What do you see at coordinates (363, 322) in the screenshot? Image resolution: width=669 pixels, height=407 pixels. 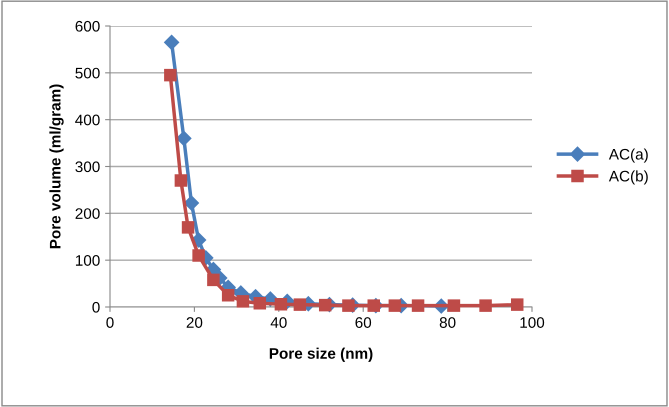 I see `x-tick-label: 60` at bounding box center [363, 322].